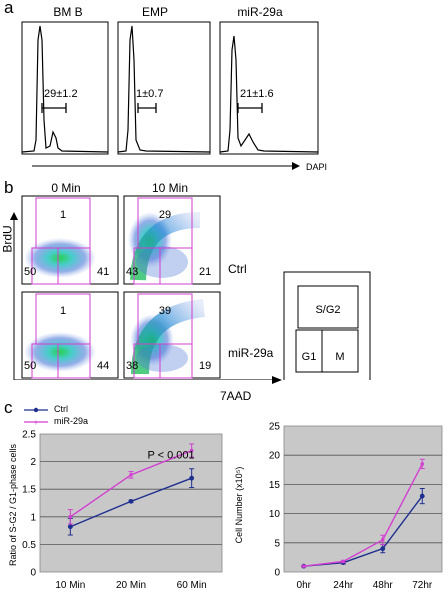  What do you see at coordinates (61, 409) in the screenshot?
I see `legend-ctrl: Ctrl` at bounding box center [61, 409].